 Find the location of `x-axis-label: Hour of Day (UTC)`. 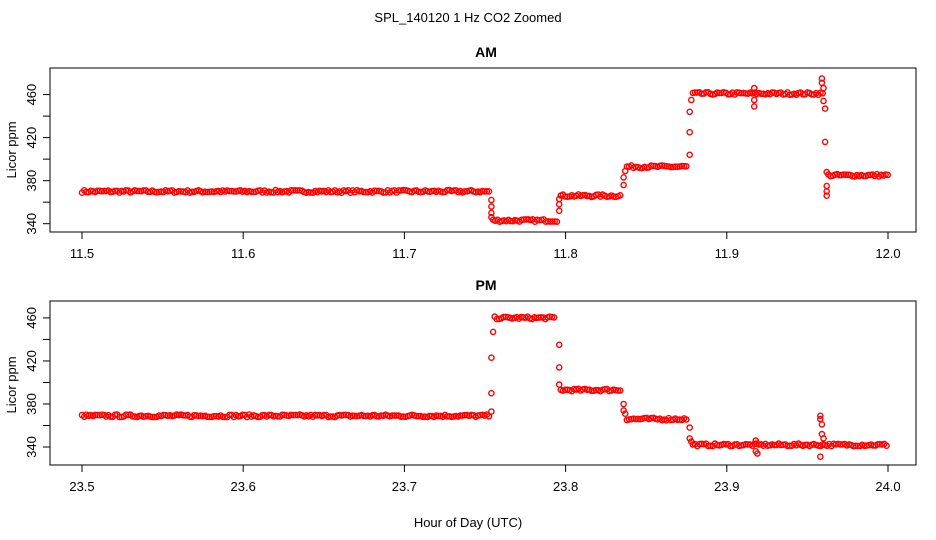

x-axis-label: Hour of Day (UTC) is located at coordinates (468, 522).